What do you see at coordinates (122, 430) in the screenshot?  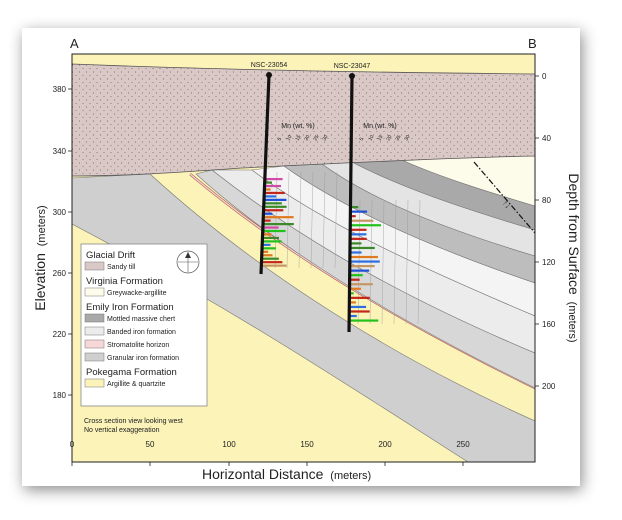 I see `note-exaggeration: No vertical exaggeration` at bounding box center [122, 430].